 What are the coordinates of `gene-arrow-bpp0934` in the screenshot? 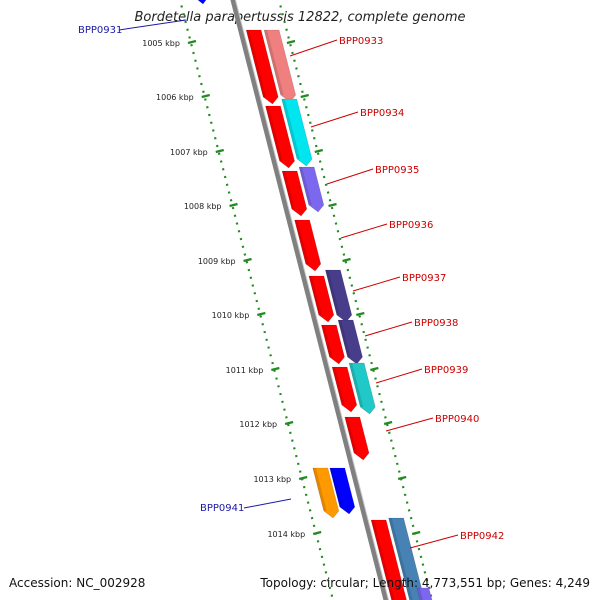 It's located at (297, 132).